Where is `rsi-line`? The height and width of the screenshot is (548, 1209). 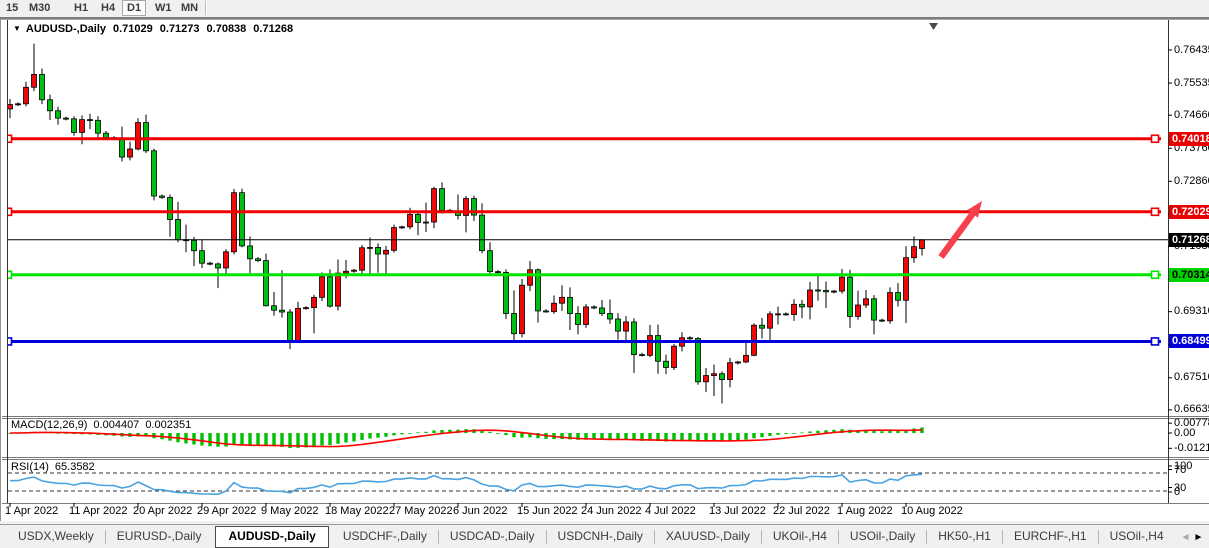
rsi-line is located at coordinates (466, 484).